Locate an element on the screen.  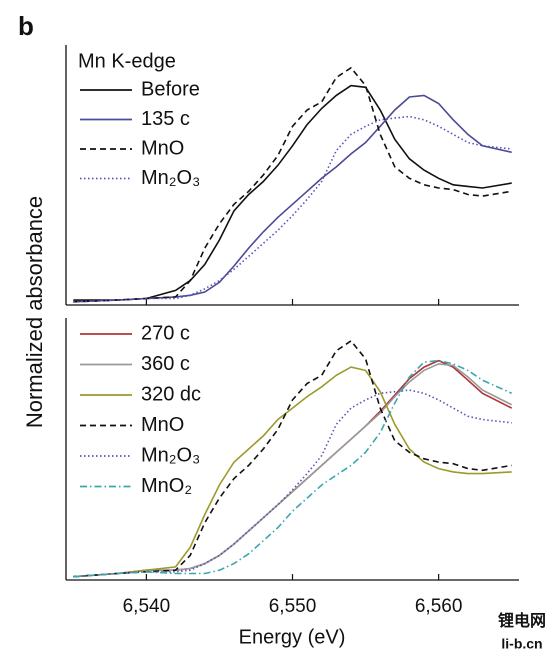
x-axis-label: Energy (eV) is located at coordinates (292, 637).